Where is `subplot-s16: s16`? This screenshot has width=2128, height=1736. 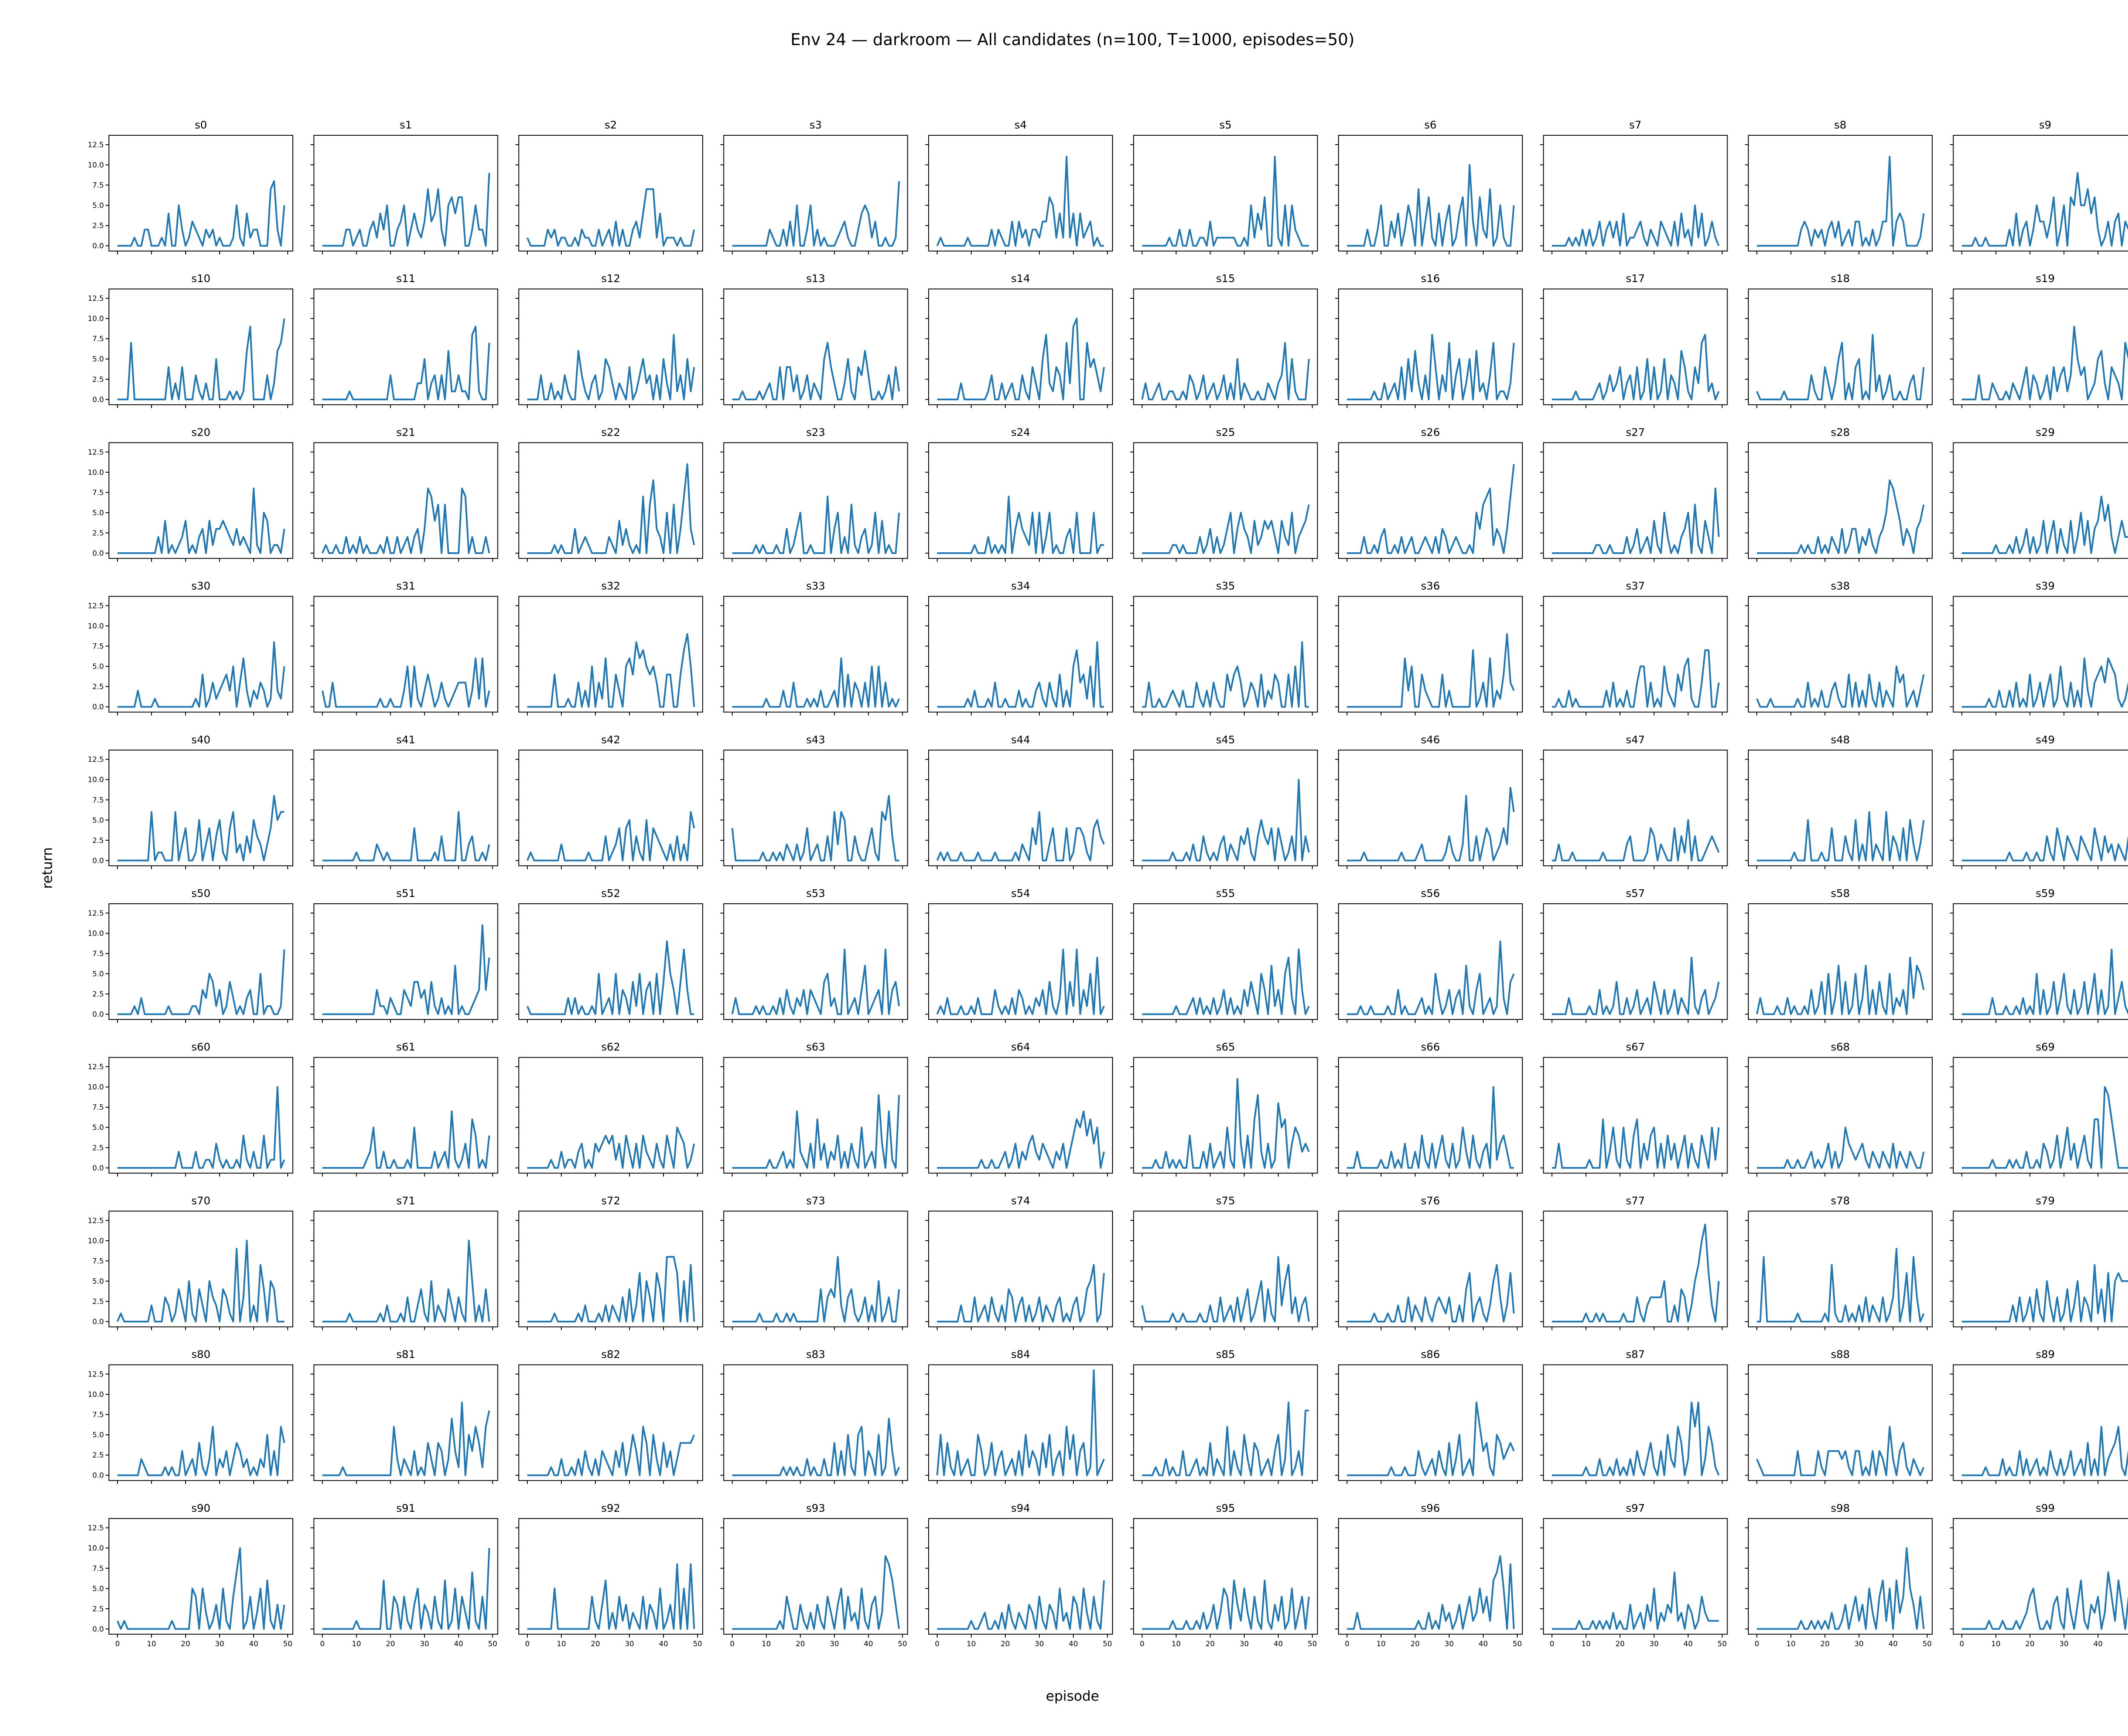 subplot-s16: s16 is located at coordinates (1429, 340).